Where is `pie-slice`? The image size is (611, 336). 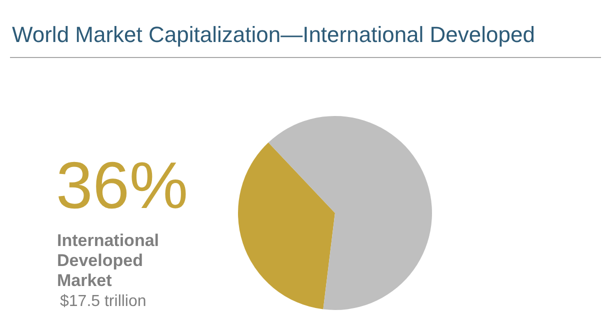 pie-slice is located at coordinates (286, 226).